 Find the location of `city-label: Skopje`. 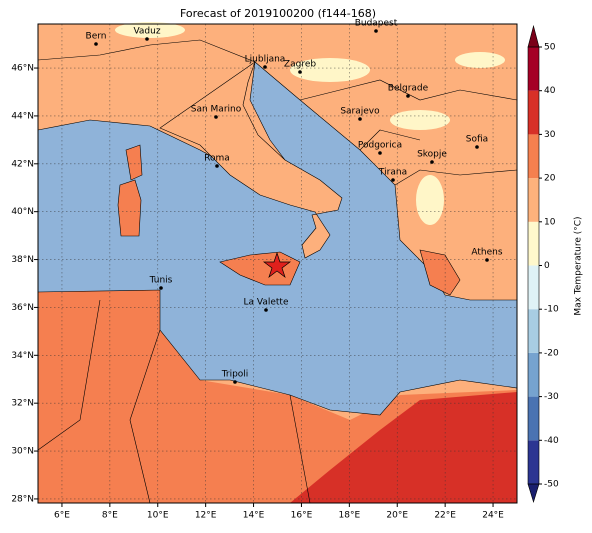

city-label: Skopje is located at coordinates (432, 155).